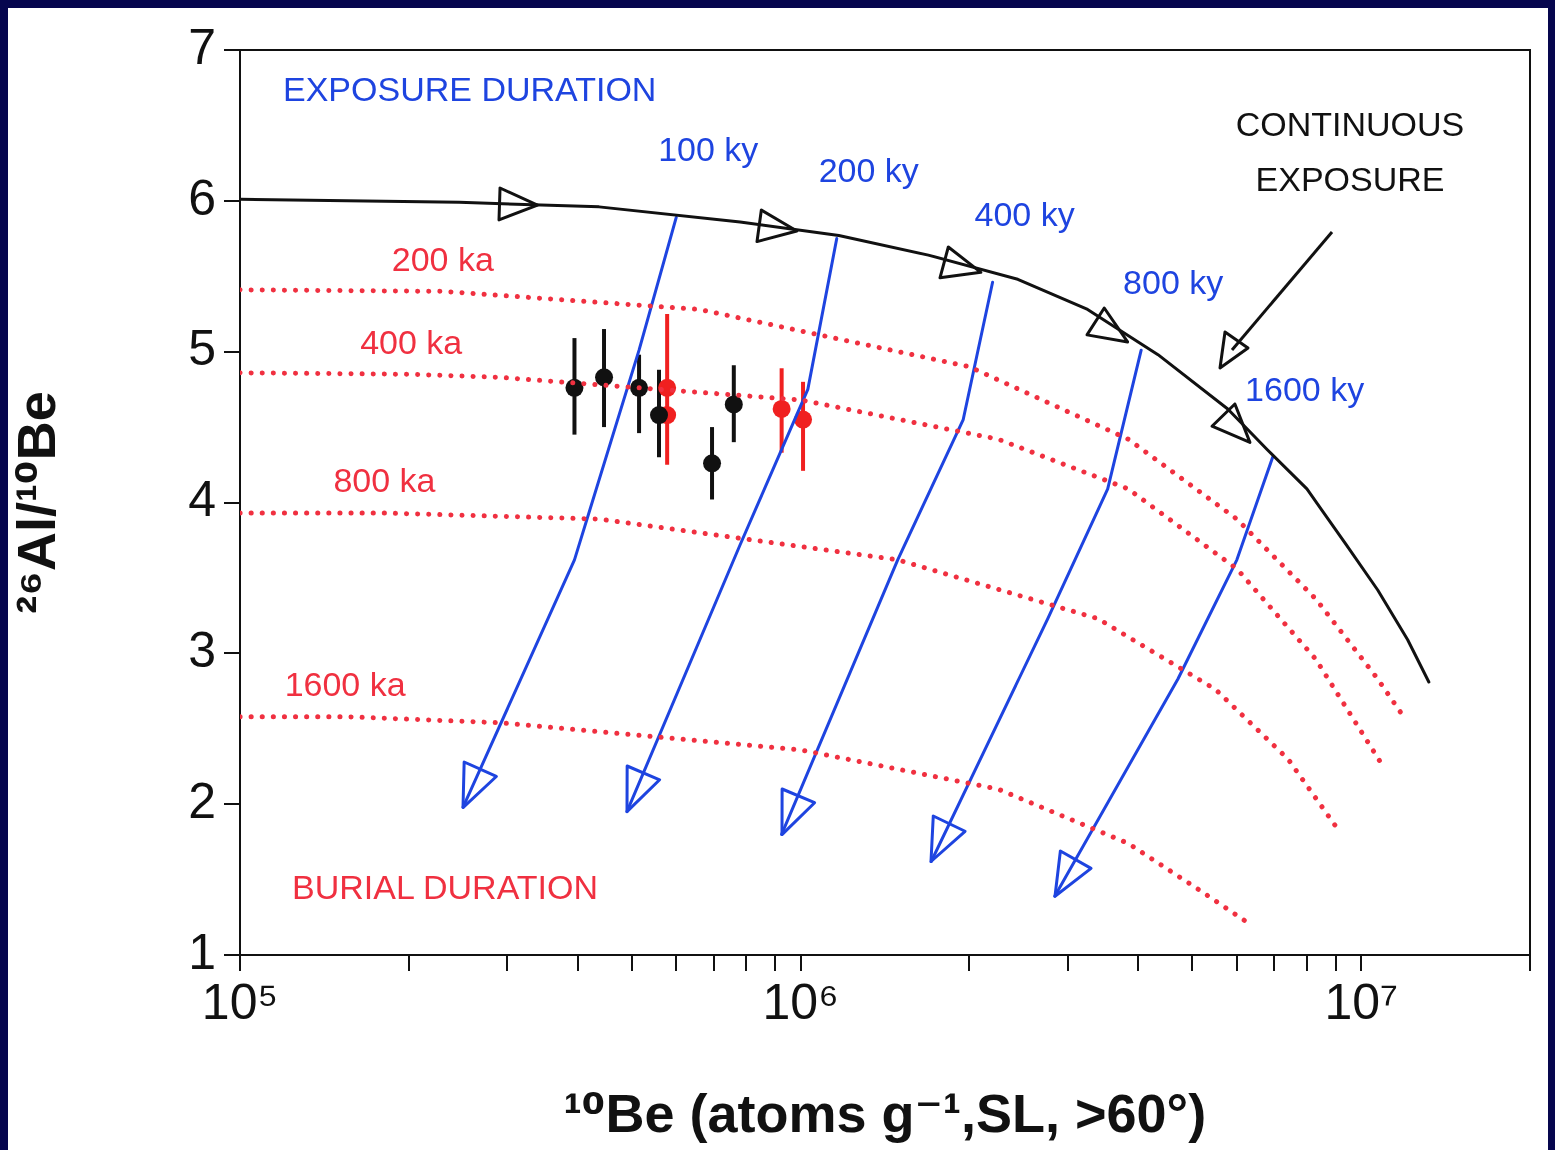 This screenshot has height=1150, width=1555. I want to click on annotation: CONTINUOUS EXPOSURE, so click(1350, 152).